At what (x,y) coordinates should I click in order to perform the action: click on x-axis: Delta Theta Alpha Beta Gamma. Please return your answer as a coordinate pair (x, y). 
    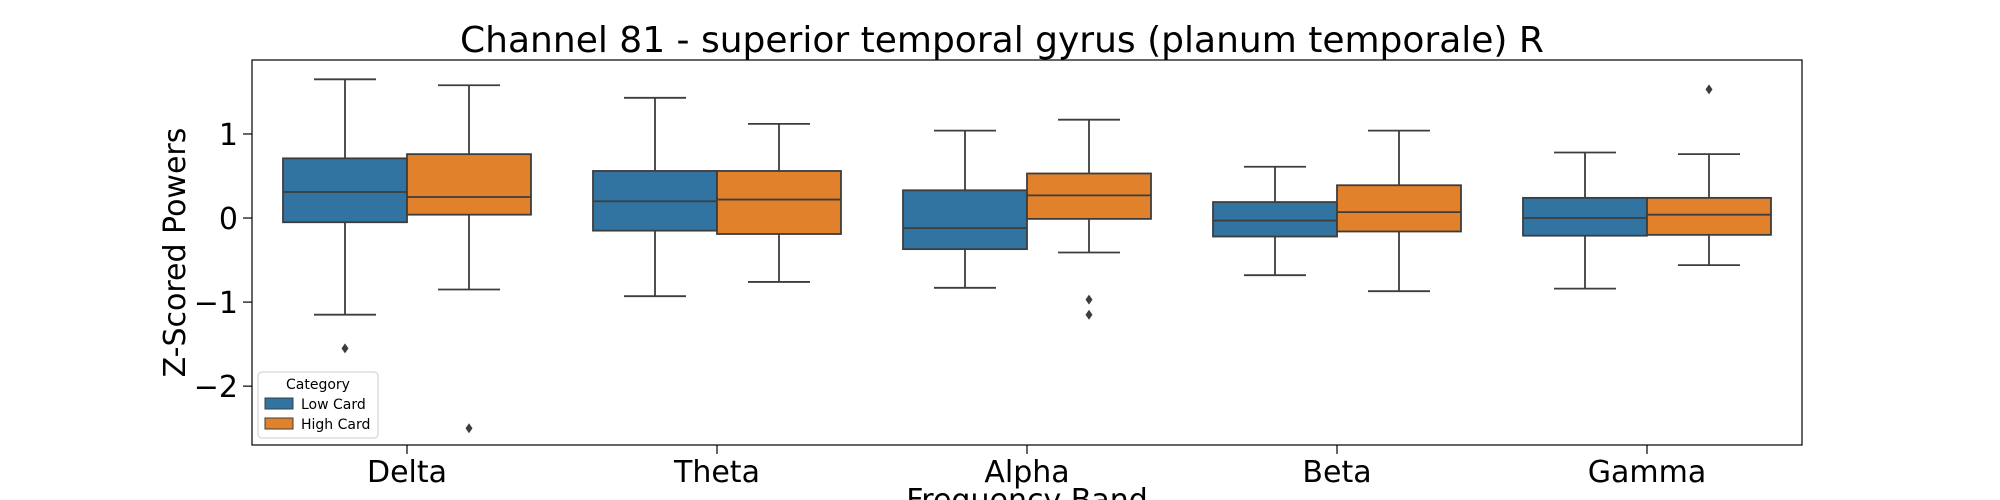
    Looking at the image, I should click on (1036, 467).